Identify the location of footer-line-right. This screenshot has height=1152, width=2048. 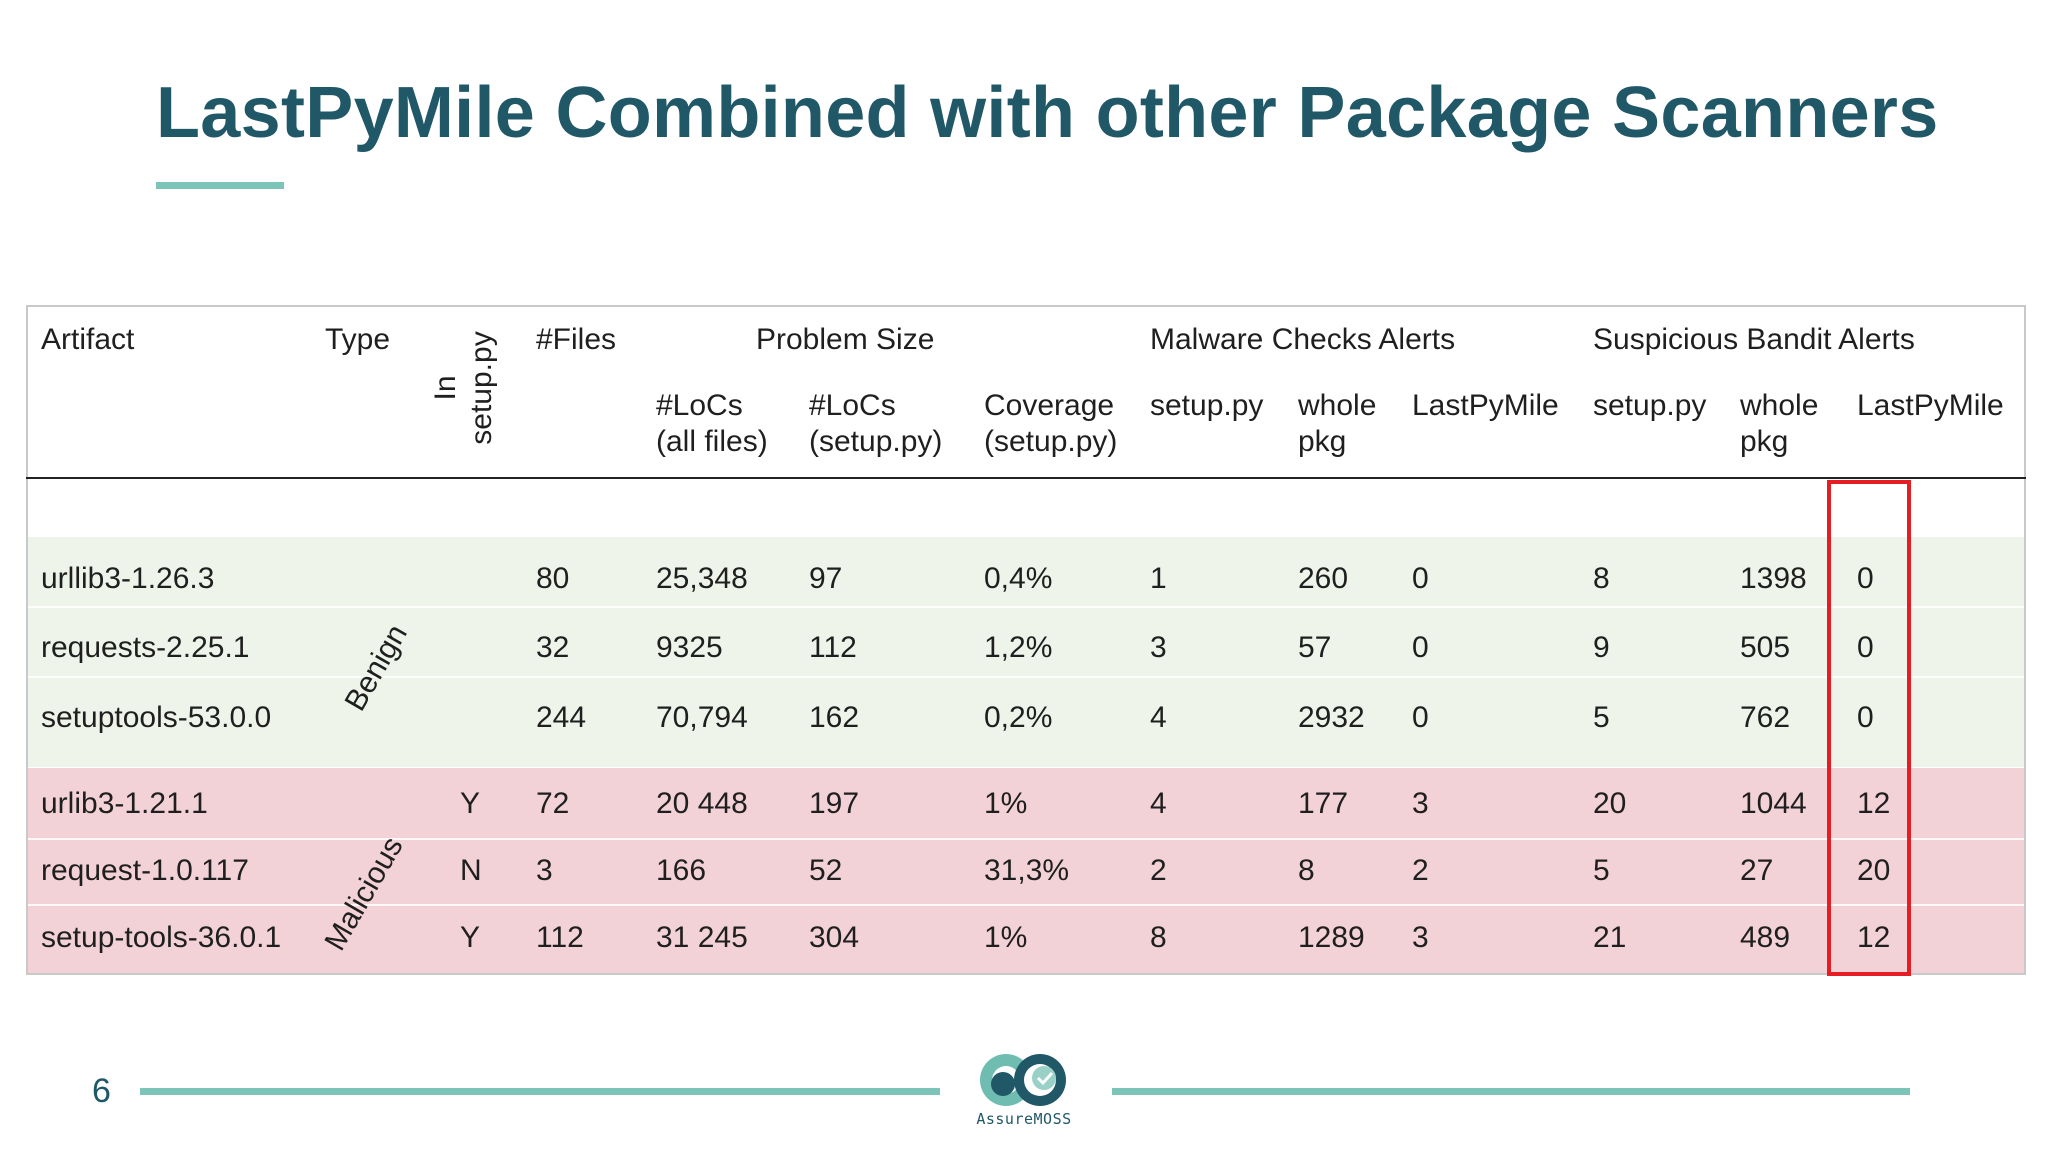
(1511, 1091).